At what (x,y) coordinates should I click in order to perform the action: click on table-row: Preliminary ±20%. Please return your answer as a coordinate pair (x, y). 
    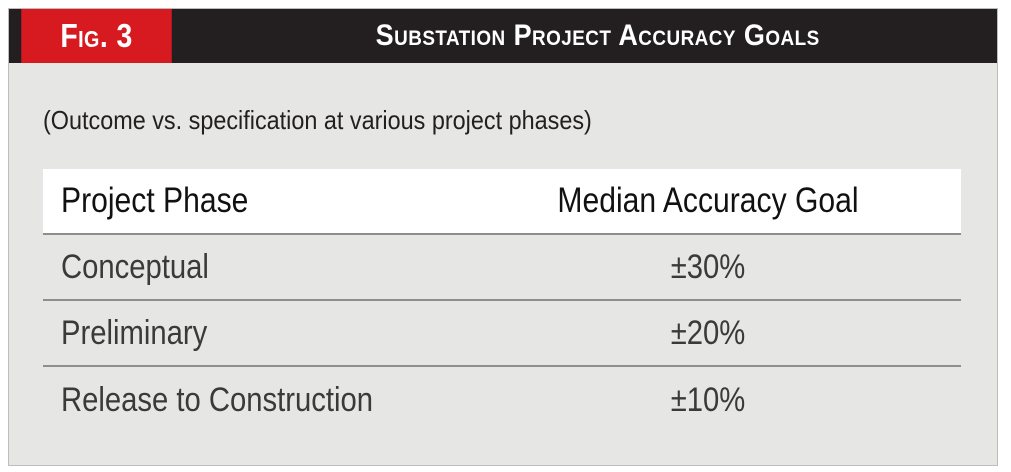
    Looking at the image, I should click on (502, 334).